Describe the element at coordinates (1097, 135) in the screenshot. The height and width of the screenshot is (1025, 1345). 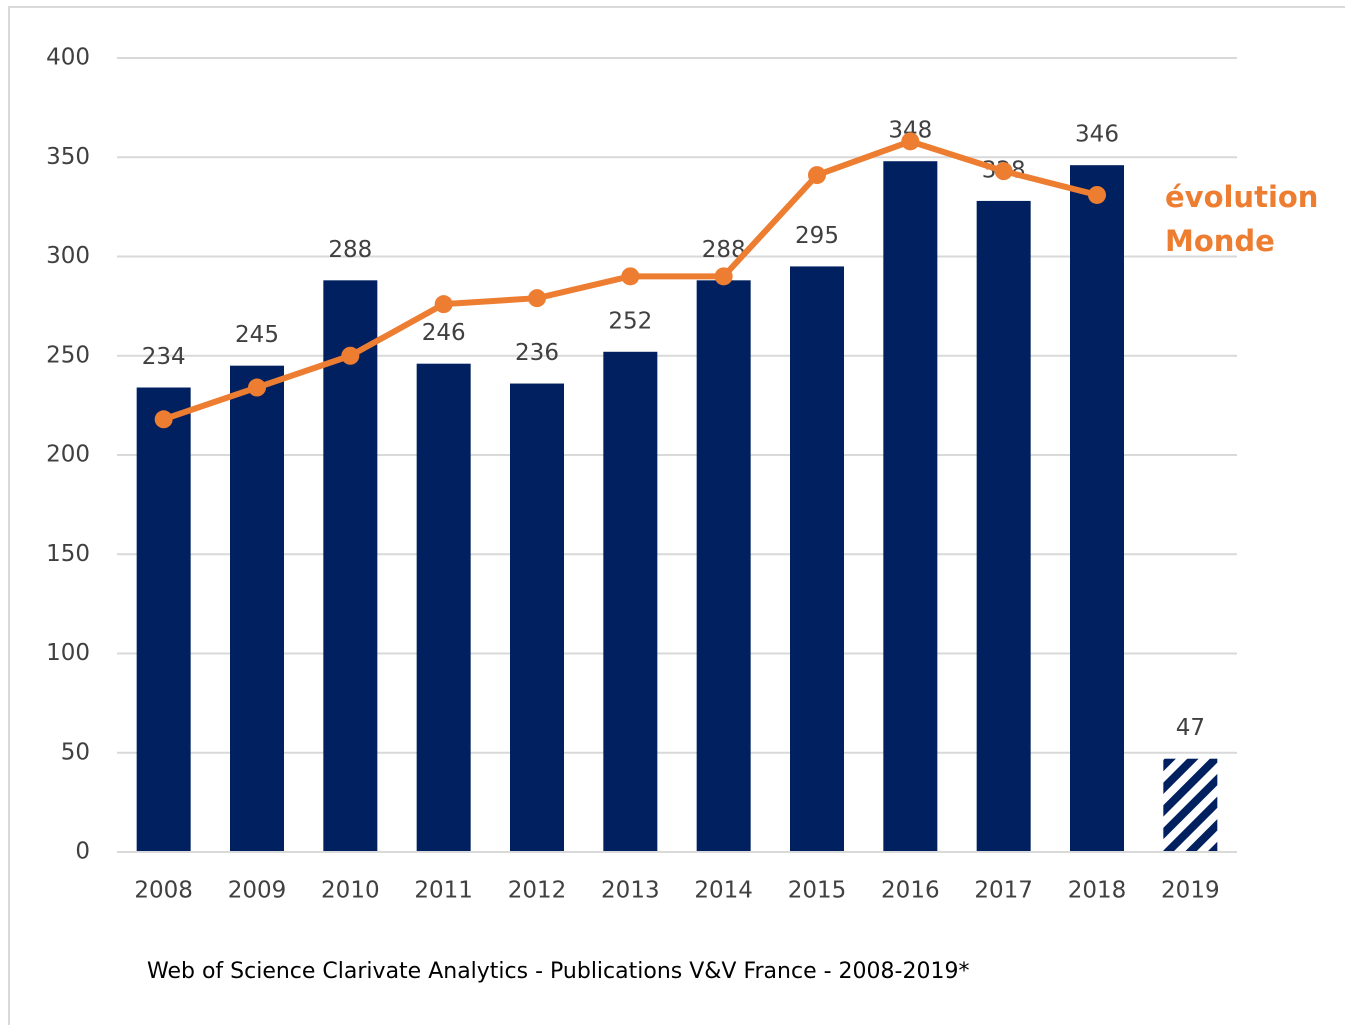
I see `data-label: 346` at that location.